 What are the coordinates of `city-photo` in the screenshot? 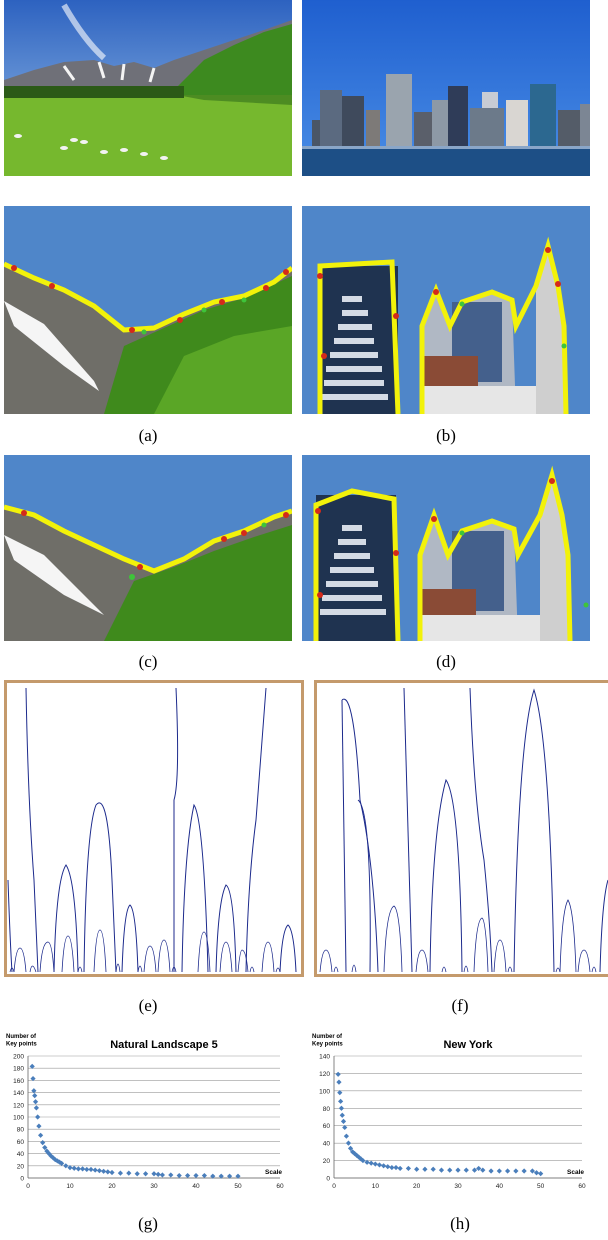 It's located at (446, 88).